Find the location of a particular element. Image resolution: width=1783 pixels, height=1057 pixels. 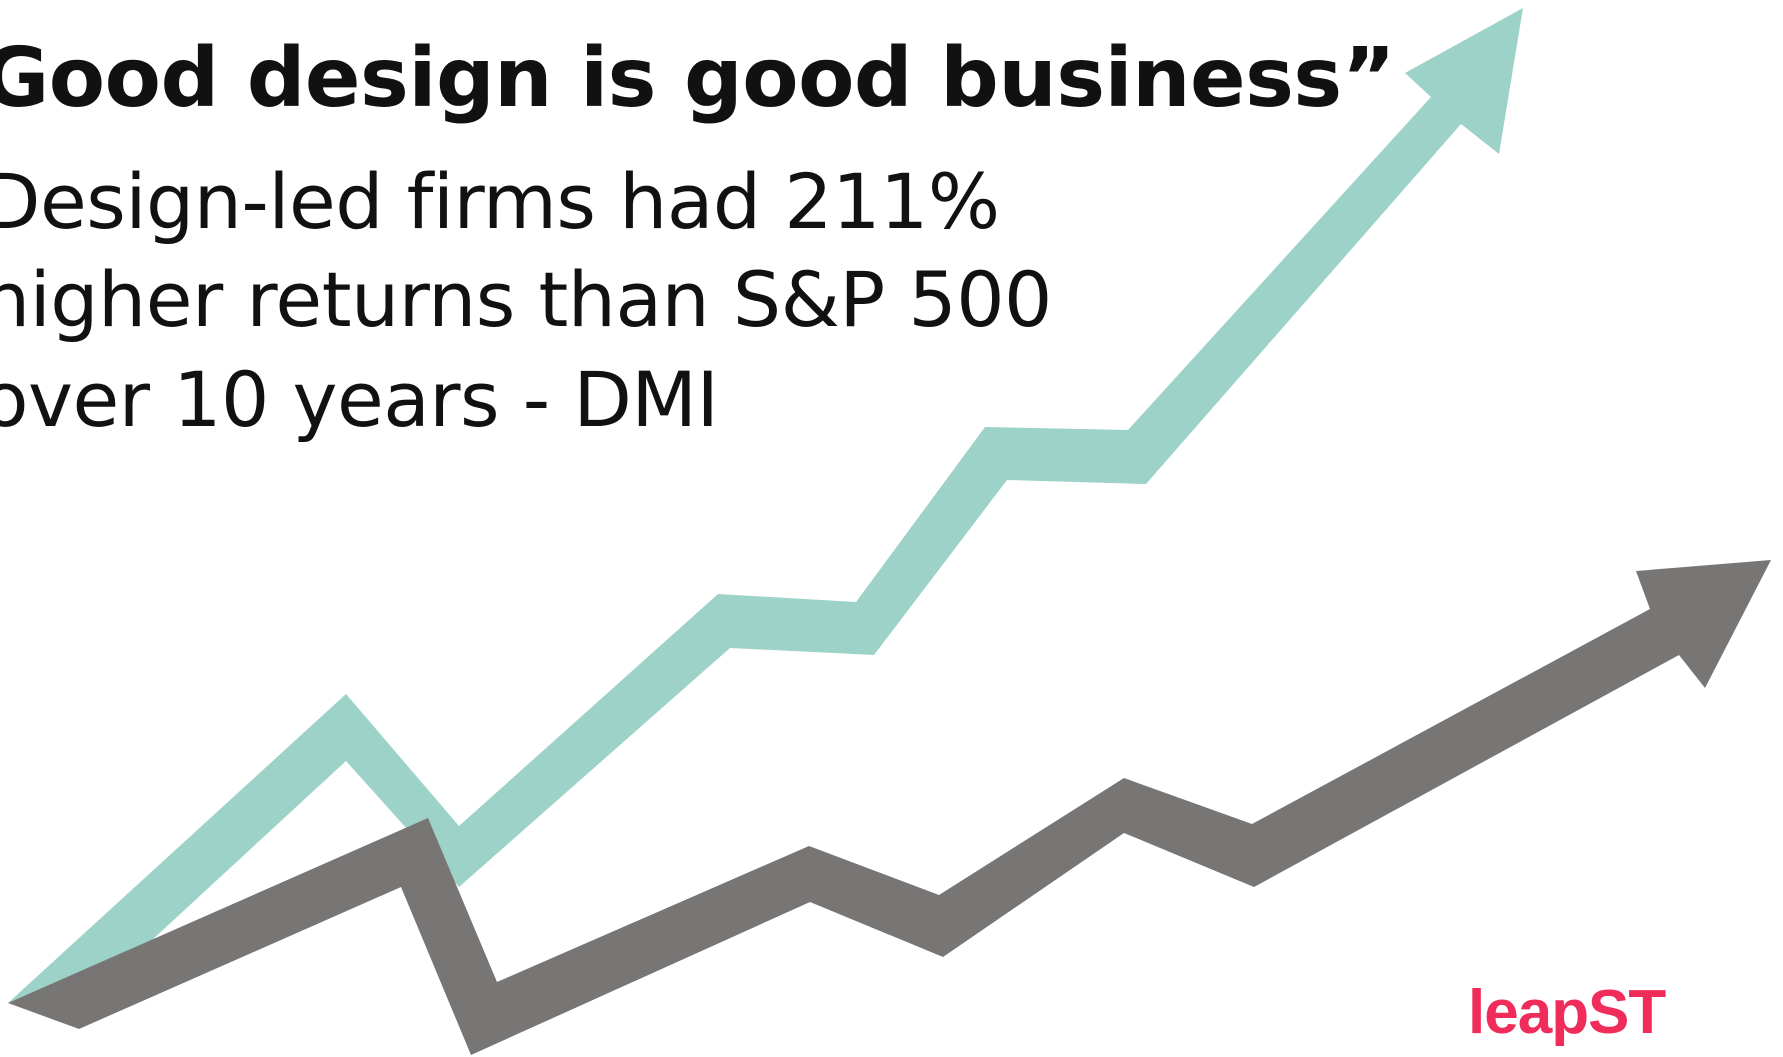

logo-wordmark: leapST is located at coordinates (1567, 1012).